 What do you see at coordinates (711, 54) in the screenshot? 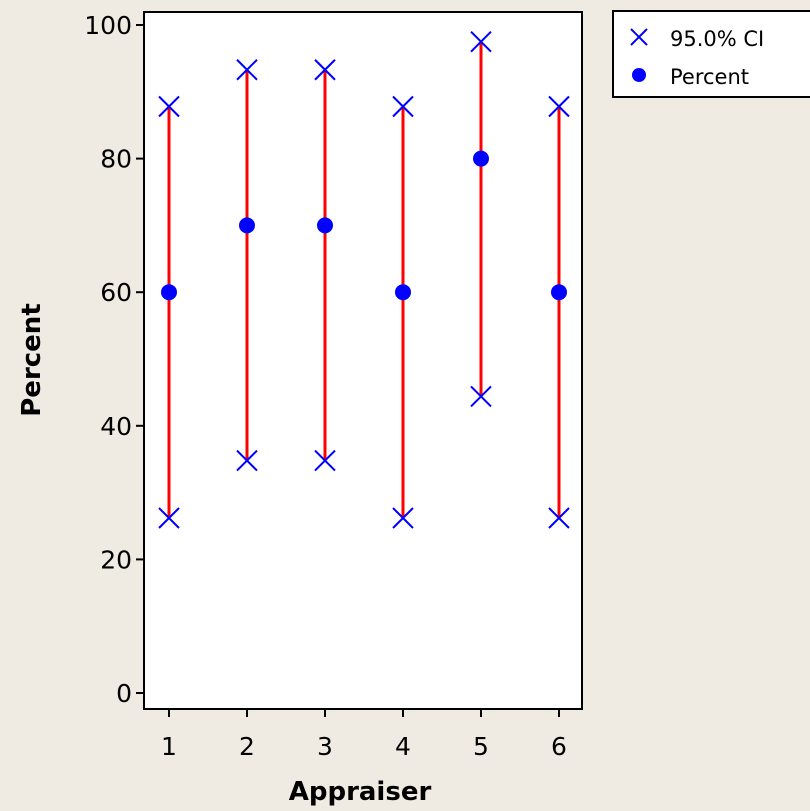
I see `legend: 95.0% CI Percent` at bounding box center [711, 54].